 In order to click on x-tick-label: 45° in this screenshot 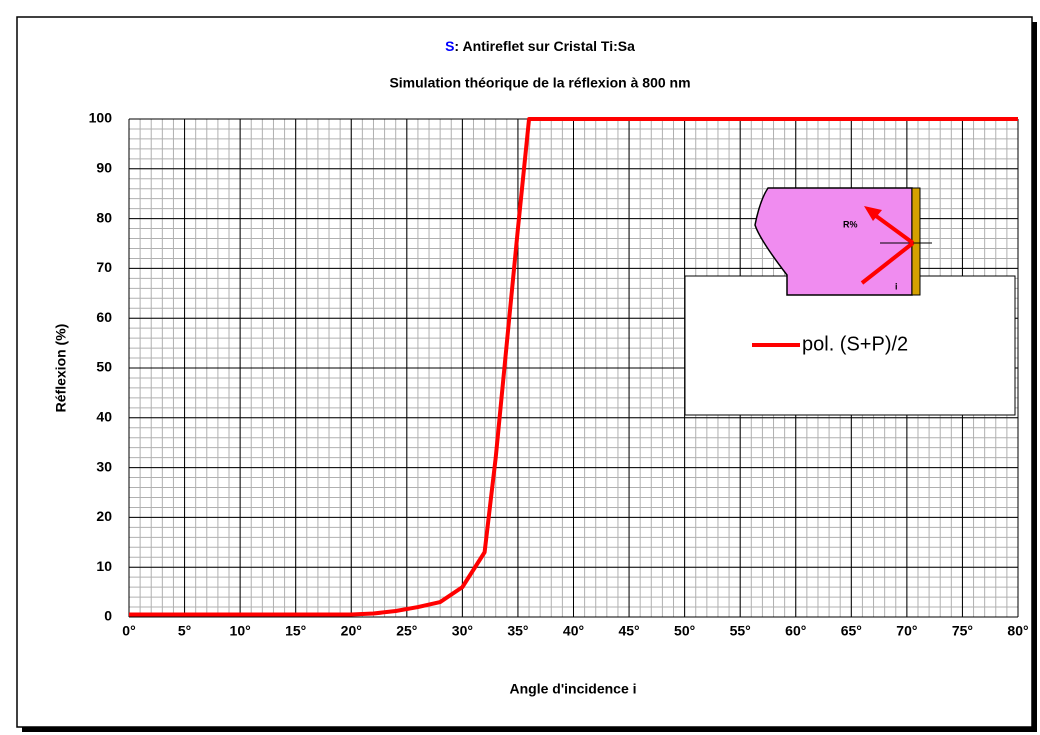, I will do `click(628, 631)`.